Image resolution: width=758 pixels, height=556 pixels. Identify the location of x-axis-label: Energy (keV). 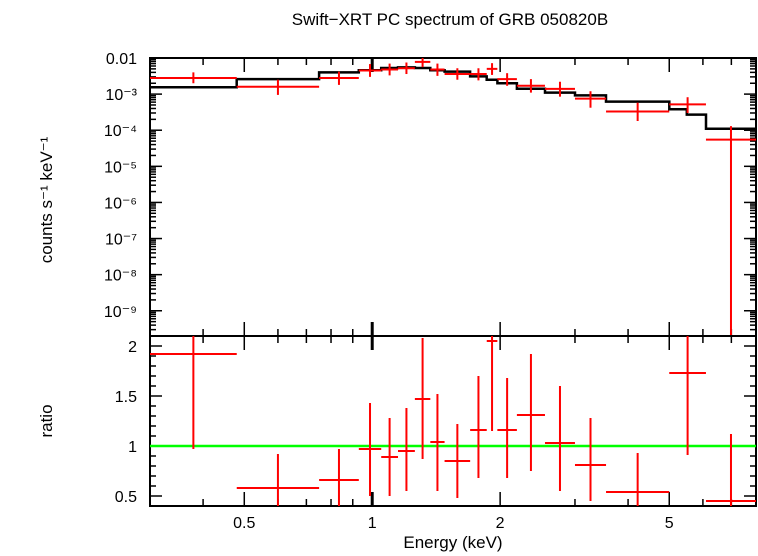
(452, 542).